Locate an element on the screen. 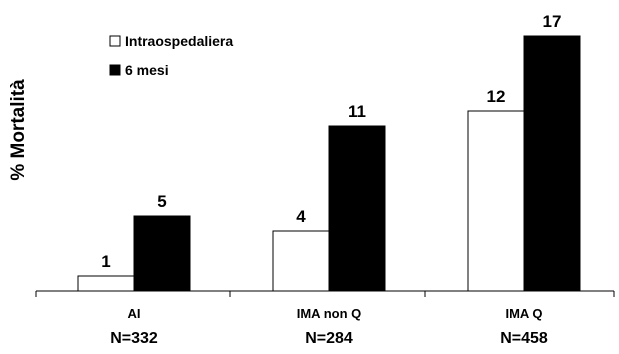 The height and width of the screenshot is (354, 619). value-label-ima-q-6-mesi: 17 is located at coordinates (552, 21).